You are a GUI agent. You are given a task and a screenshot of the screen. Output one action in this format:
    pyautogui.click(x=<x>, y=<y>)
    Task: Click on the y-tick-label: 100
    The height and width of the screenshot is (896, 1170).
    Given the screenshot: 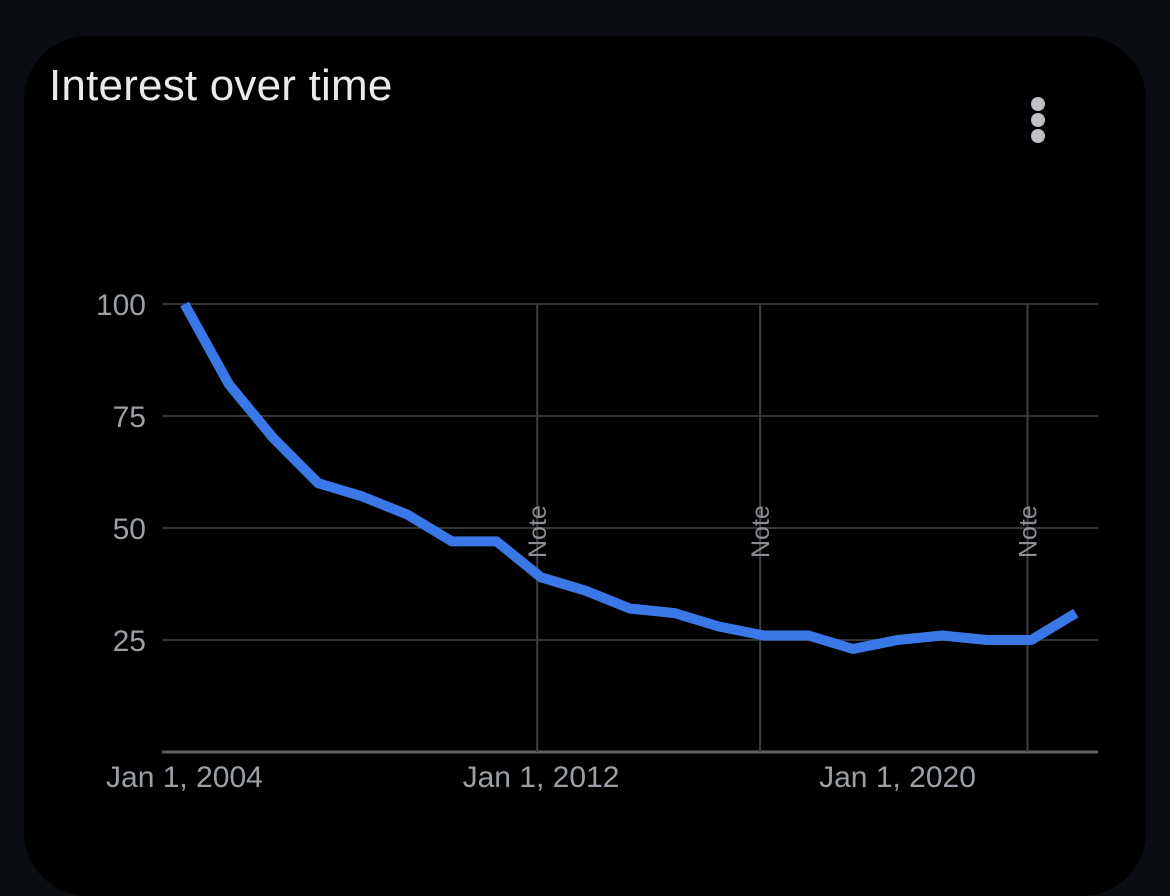 What is the action you would take?
    pyautogui.click(x=121, y=305)
    